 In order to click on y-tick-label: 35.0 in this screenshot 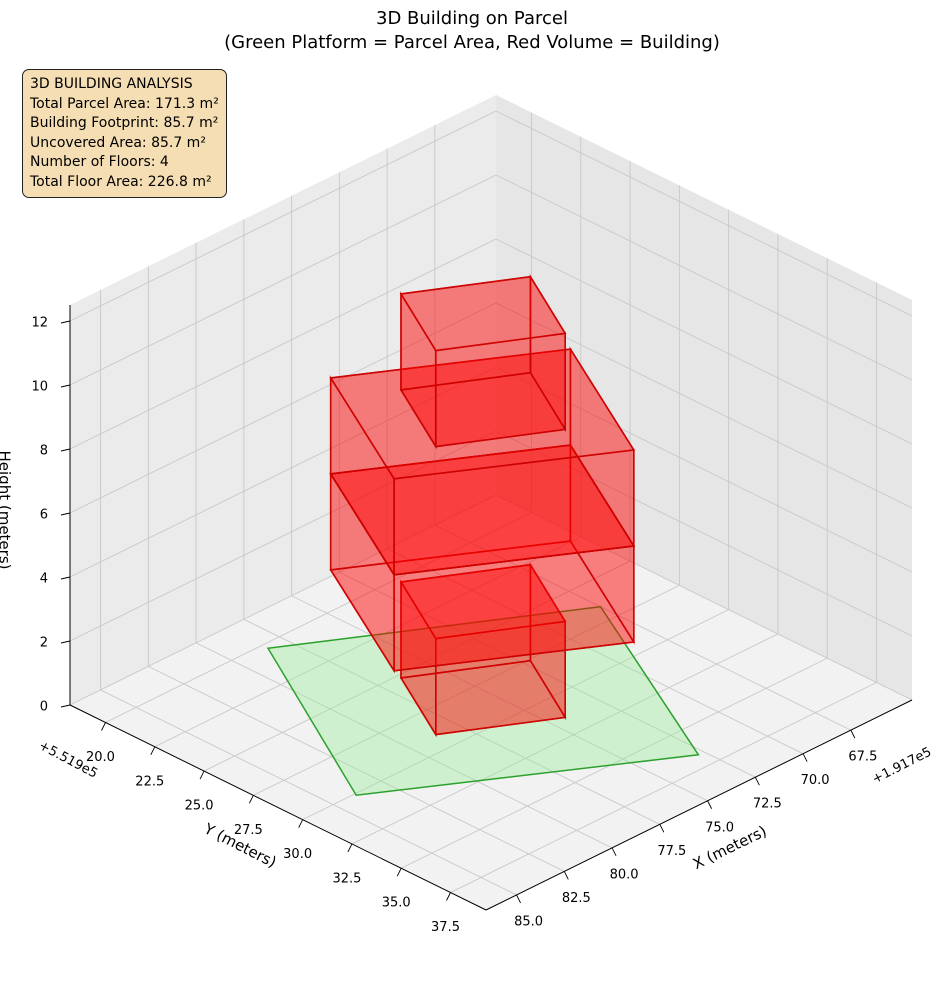, I will do `click(396, 903)`.